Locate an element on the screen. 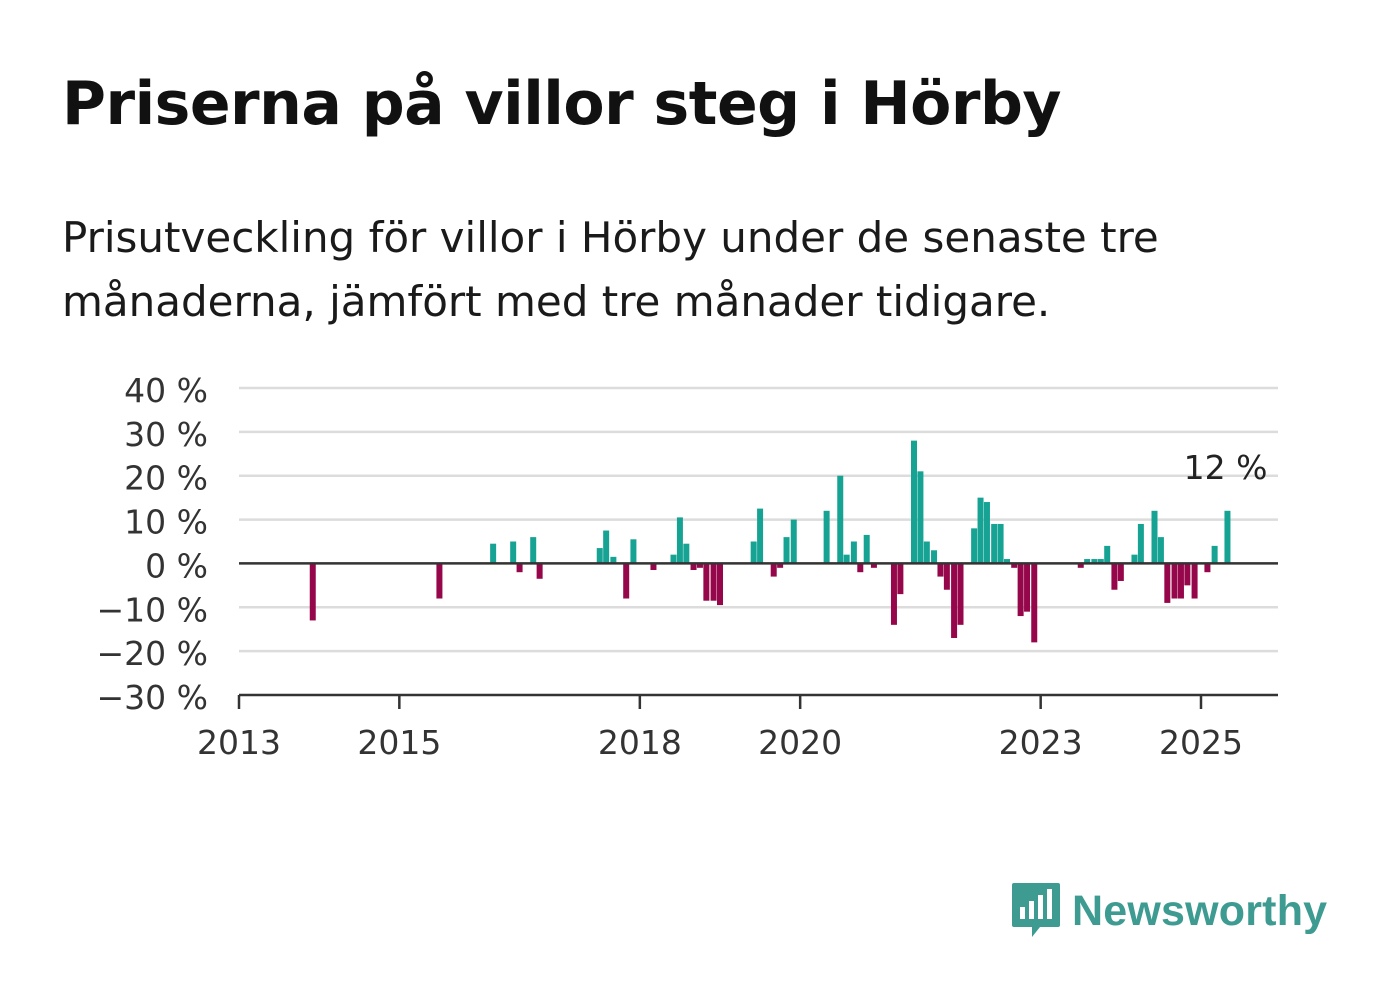  newsworthy-logo: Newsworthy is located at coordinates (1168, 911).